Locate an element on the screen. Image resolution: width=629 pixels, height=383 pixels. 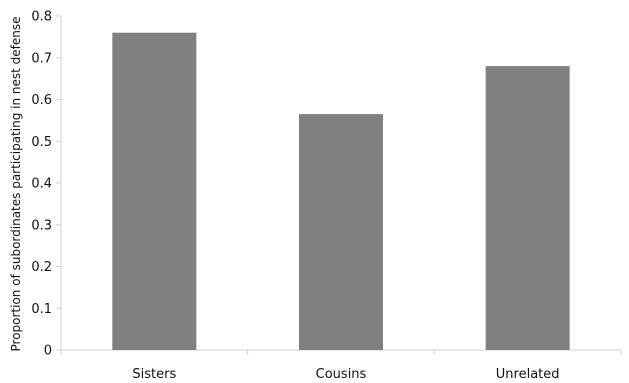
y-tick-label: 0.6 is located at coordinates (41, 100).